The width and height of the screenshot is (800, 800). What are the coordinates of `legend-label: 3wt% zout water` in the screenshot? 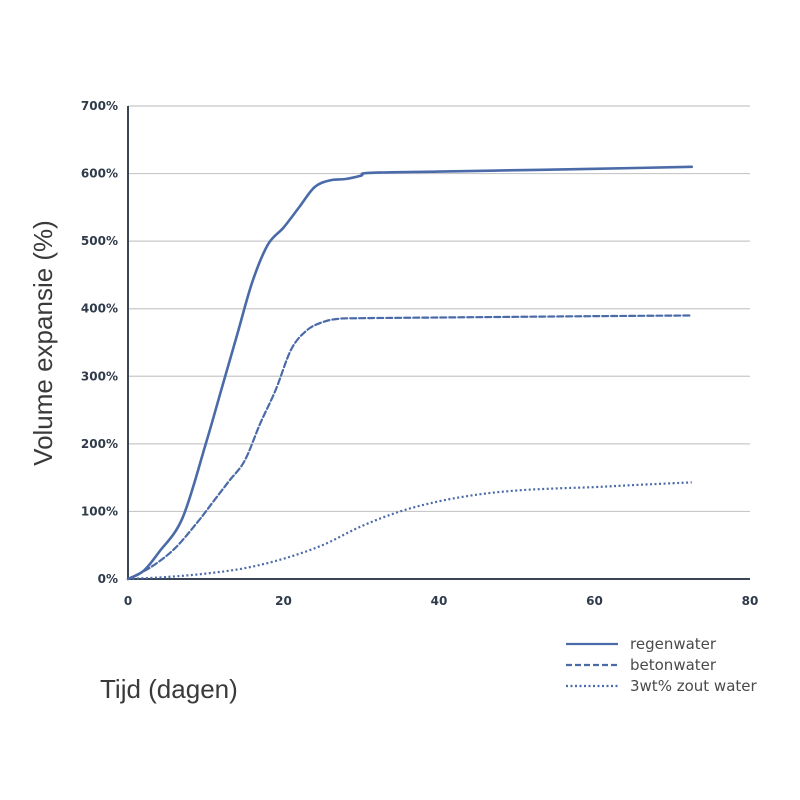 It's located at (693, 686).